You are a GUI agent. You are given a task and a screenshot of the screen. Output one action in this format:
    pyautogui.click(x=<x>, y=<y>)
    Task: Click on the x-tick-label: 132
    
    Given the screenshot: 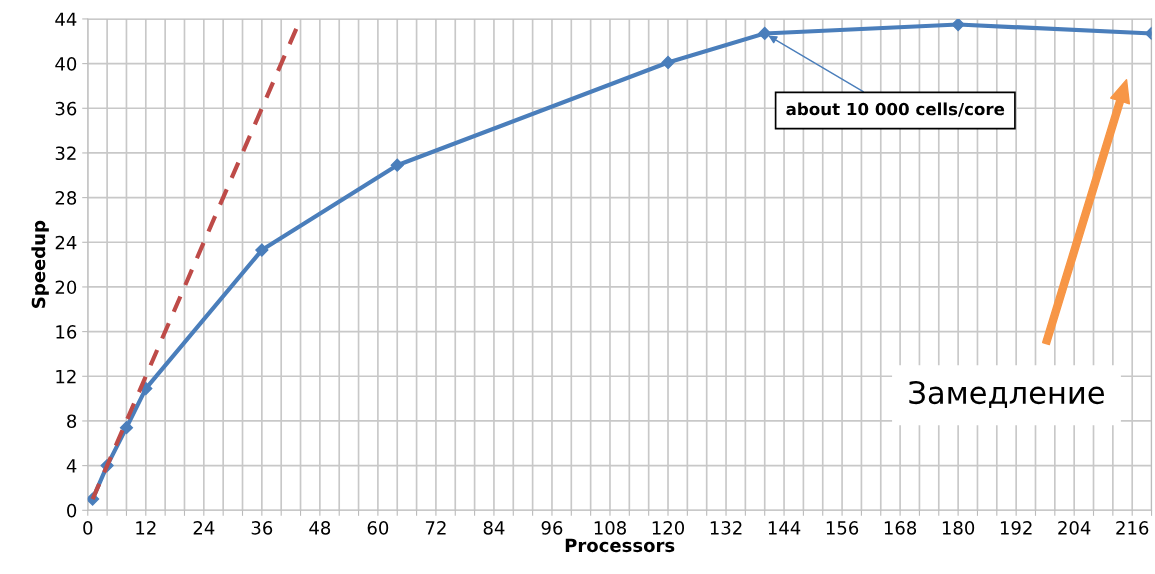 What is the action you would take?
    pyautogui.click(x=726, y=528)
    